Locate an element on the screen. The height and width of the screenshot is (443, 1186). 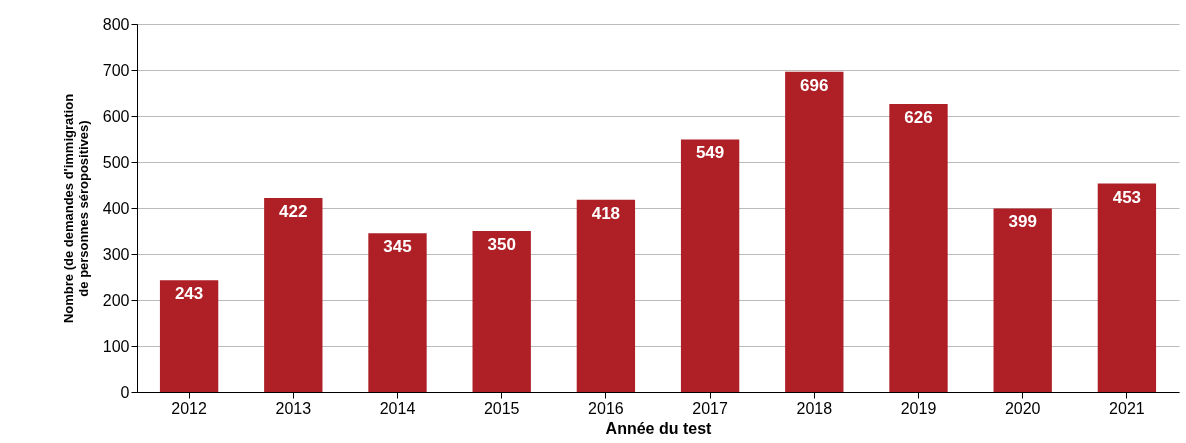
y-tick-label: 400 is located at coordinates (116, 208).